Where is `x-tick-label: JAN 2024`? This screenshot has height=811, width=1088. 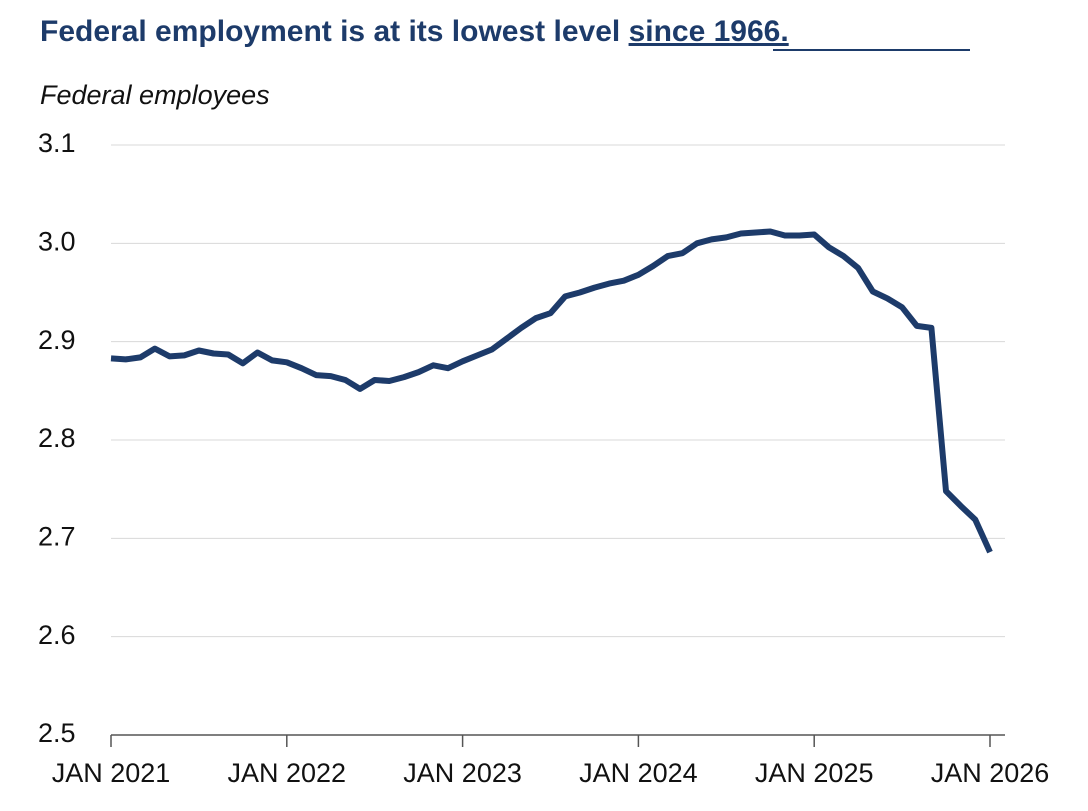 x-tick-label: JAN 2024 is located at coordinates (638, 773).